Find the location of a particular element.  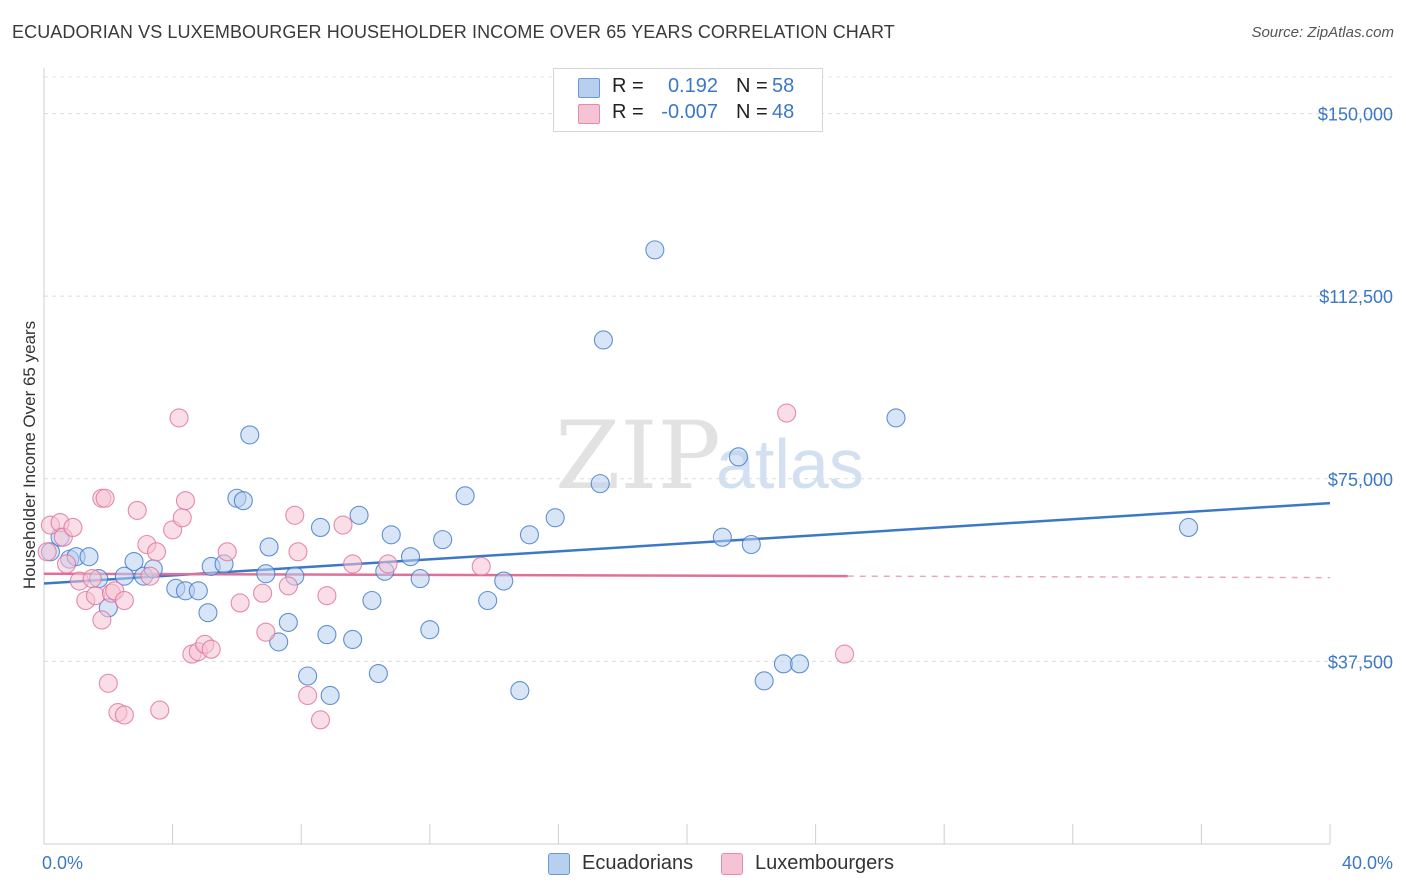

source-label: Source: ZipAtlas.com is located at coordinates (1322, 32).